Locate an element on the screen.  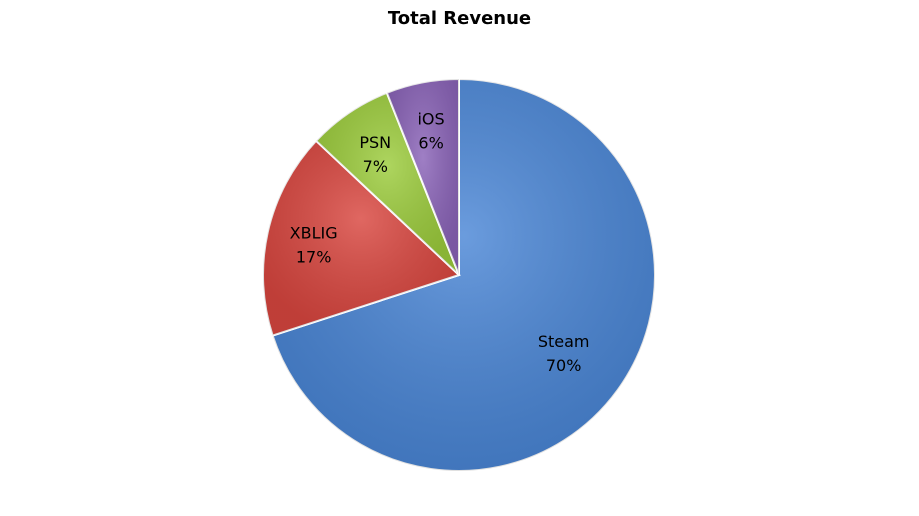
slice-label-xblig: XBLIG is located at coordinates (314, 233).